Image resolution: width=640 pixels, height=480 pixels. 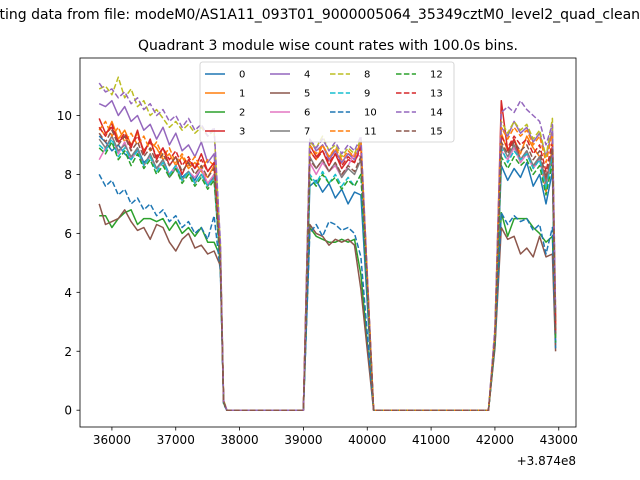 I want to click on legend-label-14: 14, so click(x=436, y=113).